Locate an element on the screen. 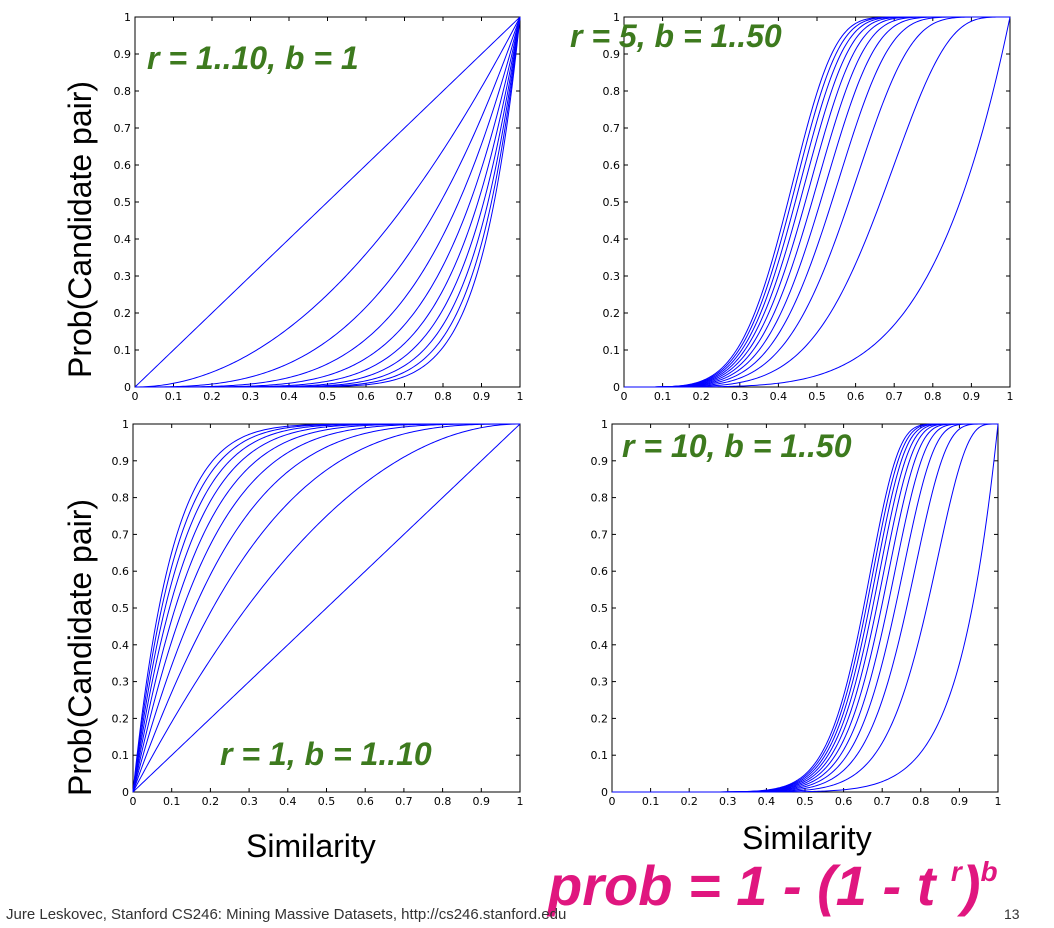 The height and width of the screenshot is (928, 1054). formula: prob = 1 - (1 - t r)b is located at coordinates (773, 886).